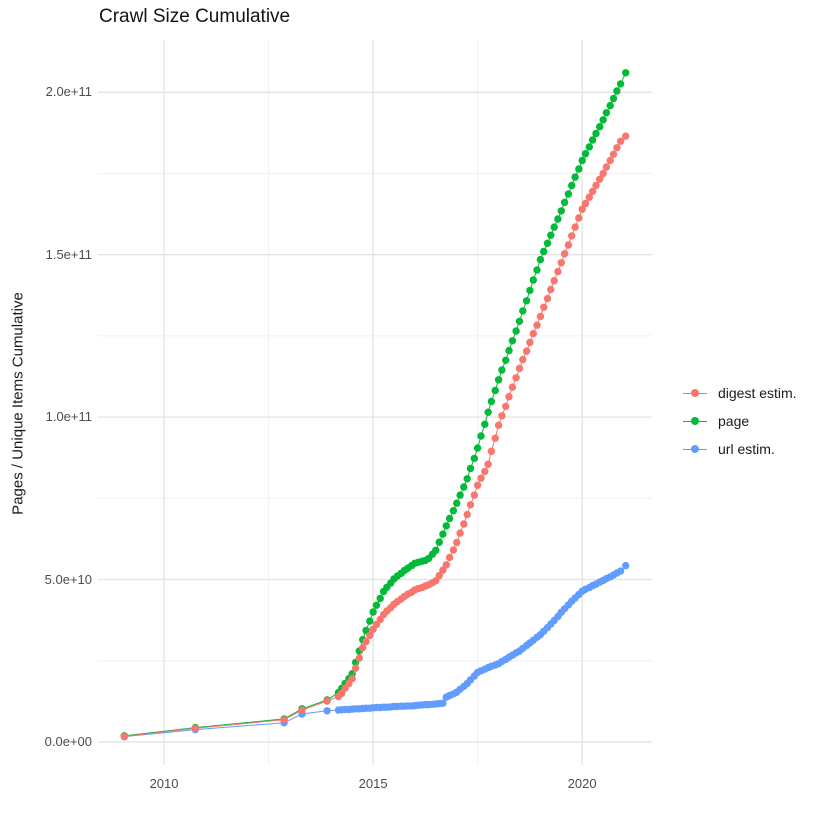 The height and width of the screenshot is (827, 826). What do you see at coordinates (68, 254) in the screenshot?
I see `y-tick-label: 1.5e+11` at bounding box center [68, 254].